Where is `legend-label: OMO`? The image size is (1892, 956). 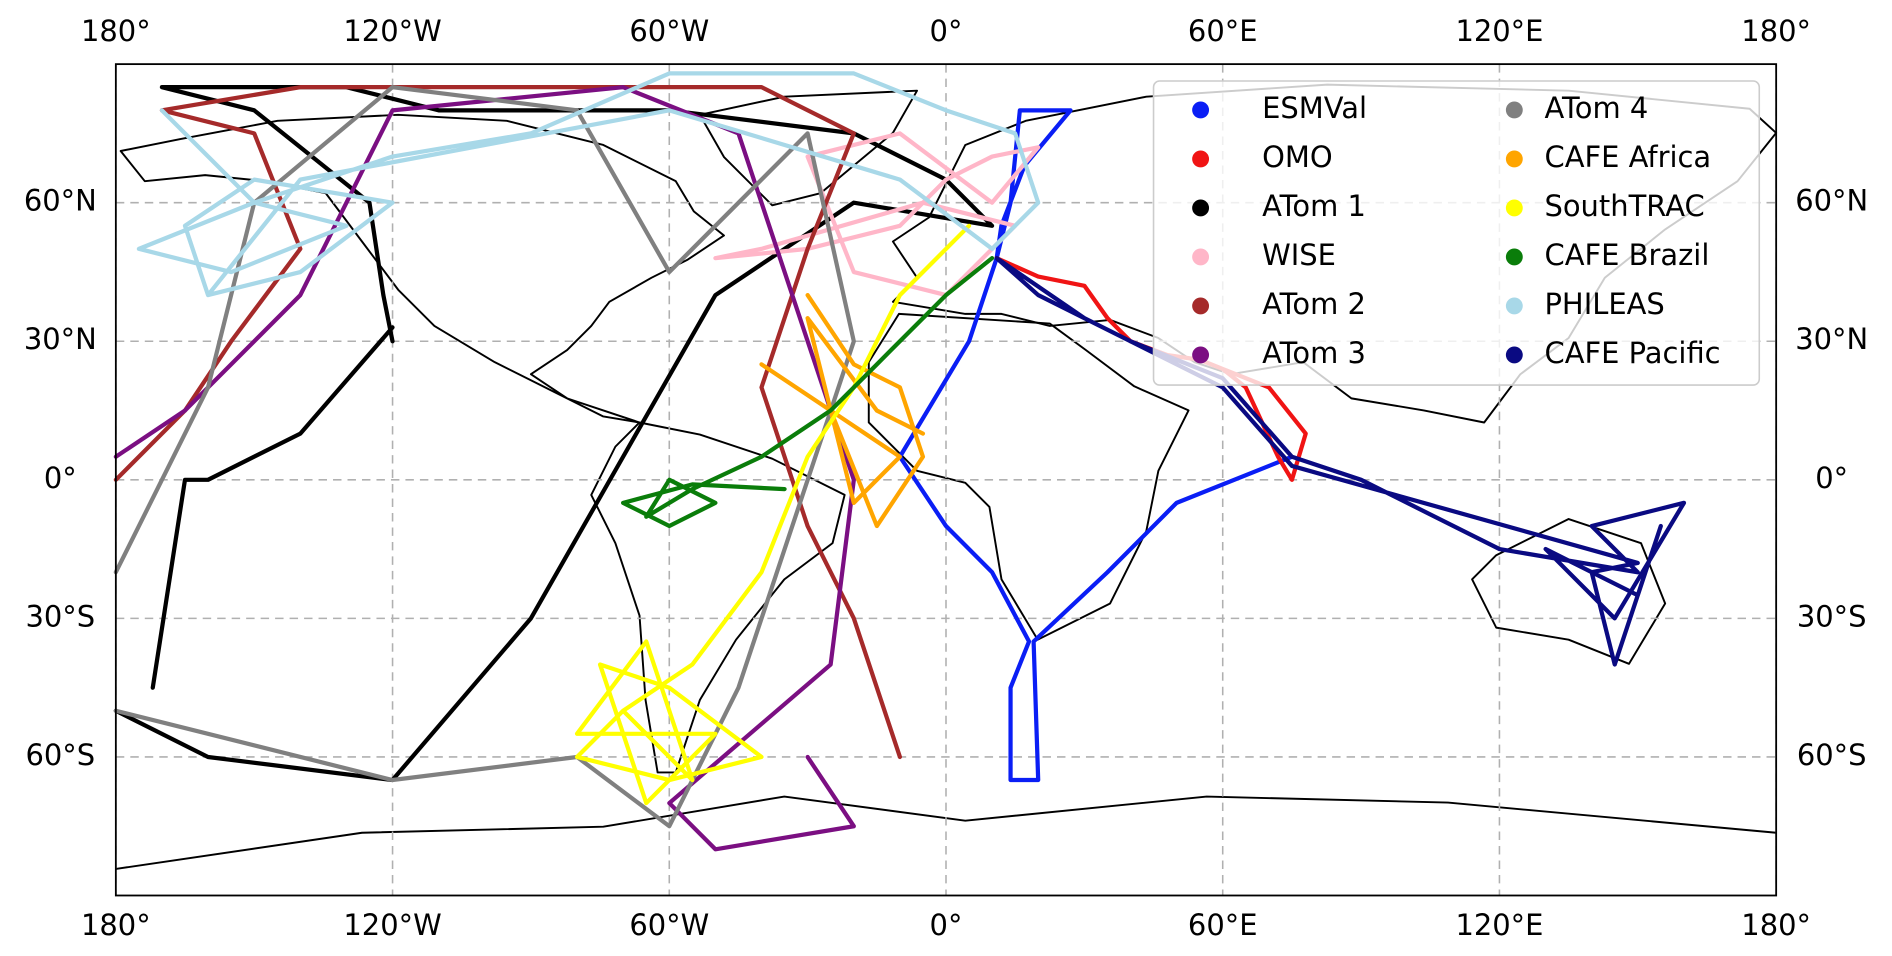 legend-label: OMO is located at coordinates (1297, 157).